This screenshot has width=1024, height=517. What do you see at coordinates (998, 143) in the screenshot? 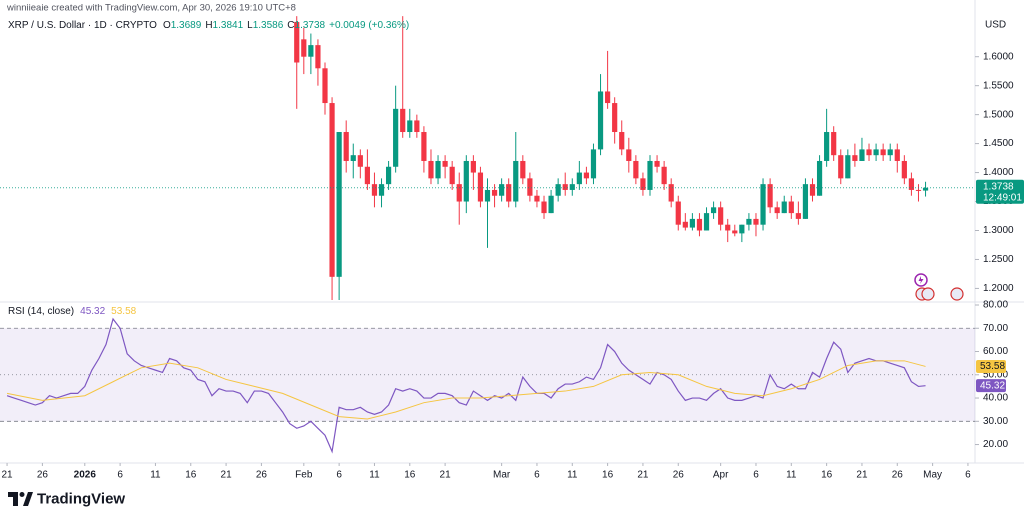
I see `y-tick-label: 1.4500` at bounding box center [998, 143].